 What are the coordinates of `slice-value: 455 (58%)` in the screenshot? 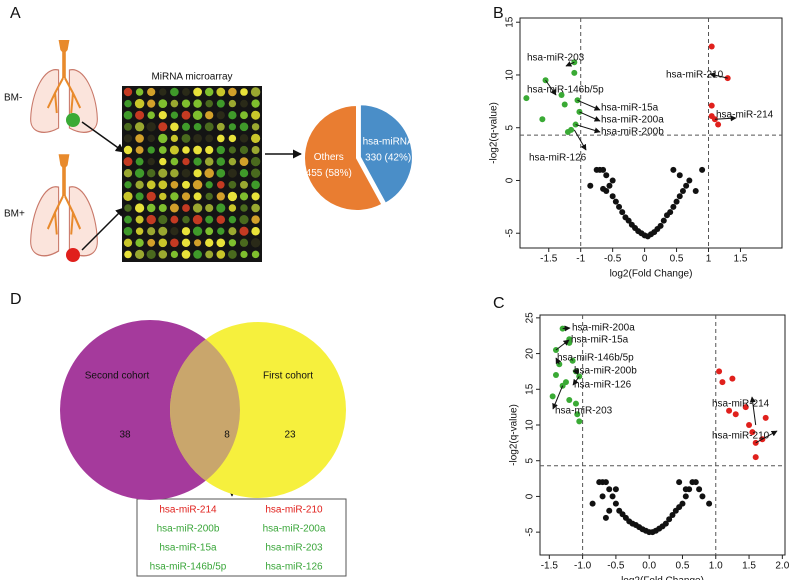 It's located at (329, 173).